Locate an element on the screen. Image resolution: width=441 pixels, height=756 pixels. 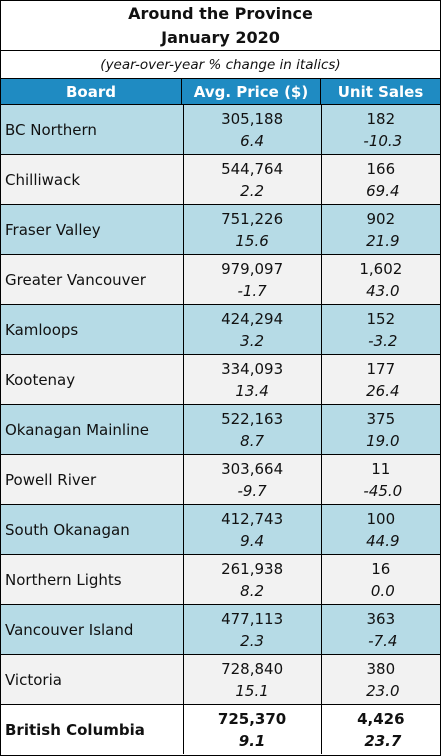
unit-sales: 1,602 is located at coordinates (381, 268).